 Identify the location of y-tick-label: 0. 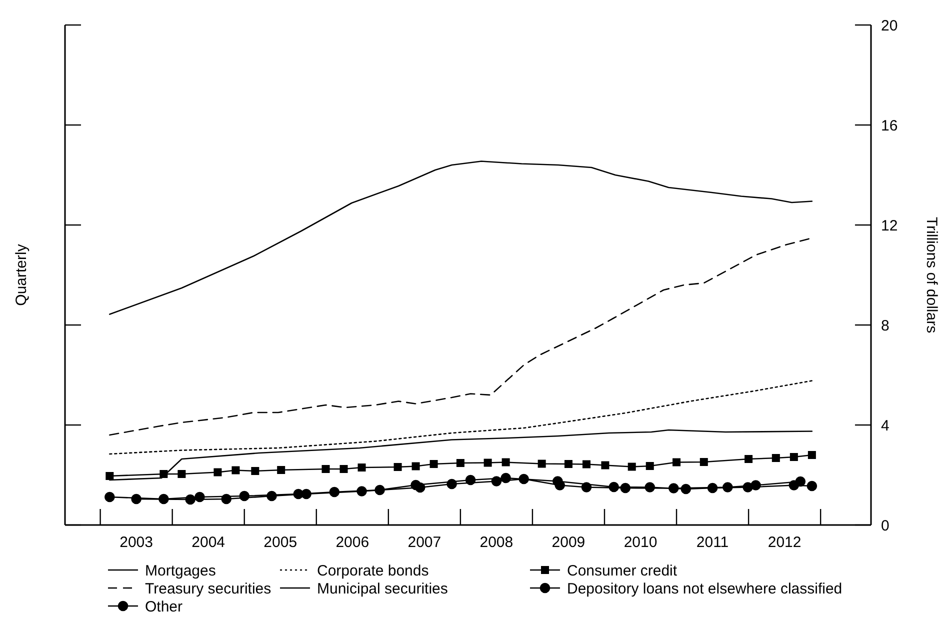
(885, 525).